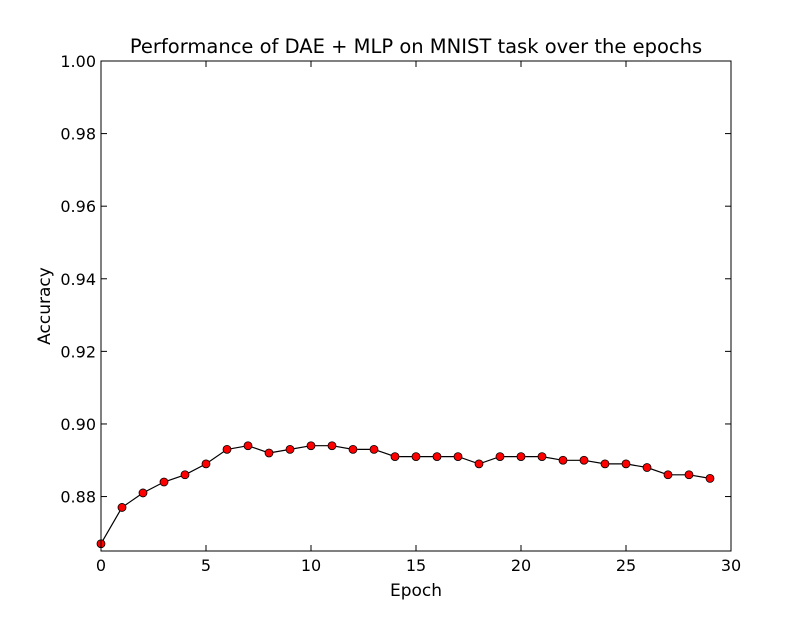 The width and height of the screenshot is (812, 617). I want to click on x-tick-label: 5, so click(206, 565).